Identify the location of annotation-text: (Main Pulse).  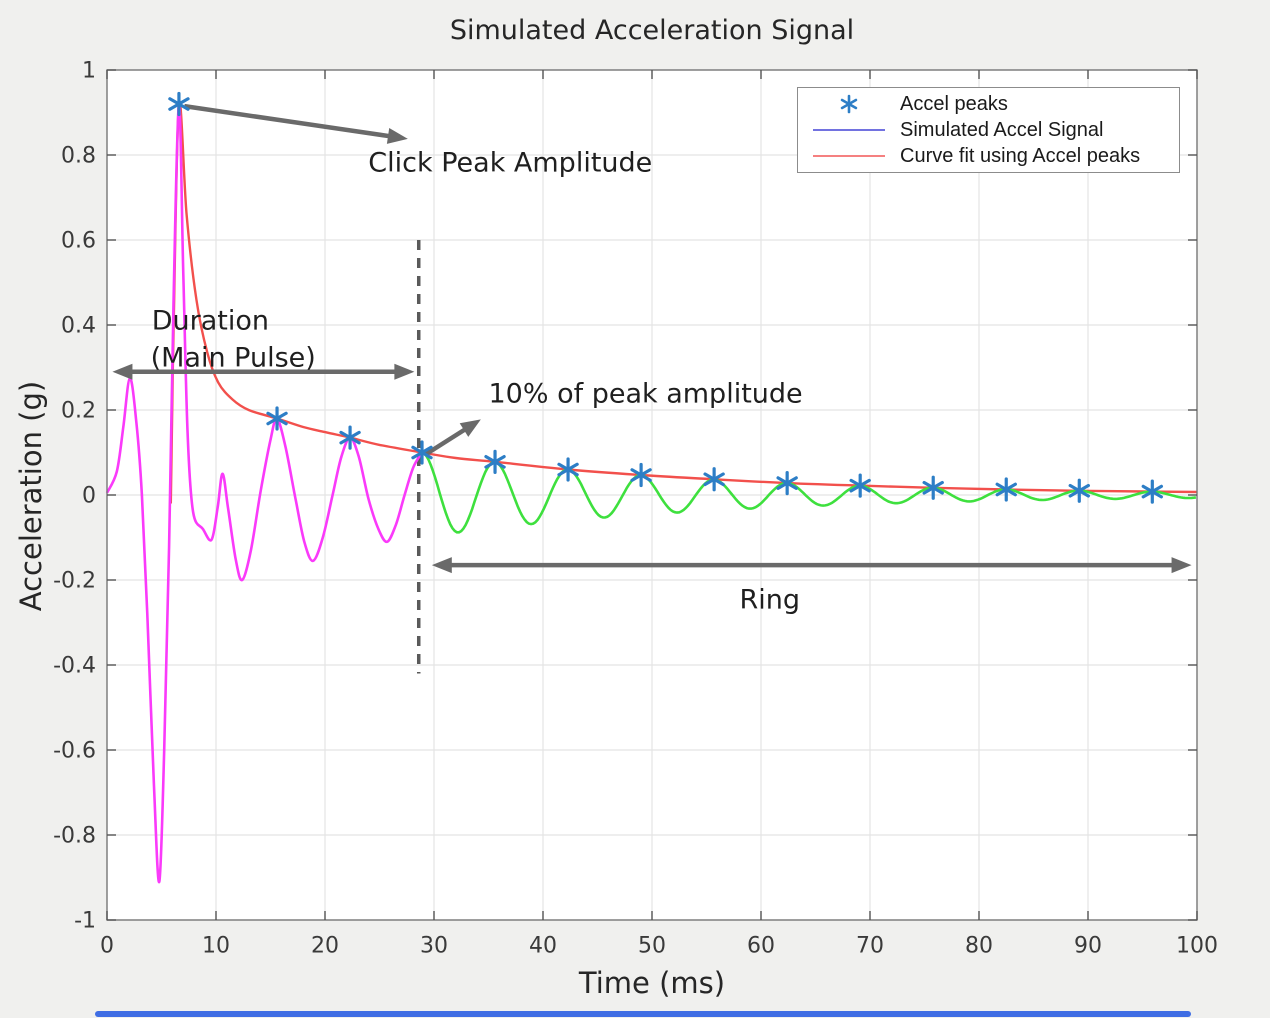
(233, 357).